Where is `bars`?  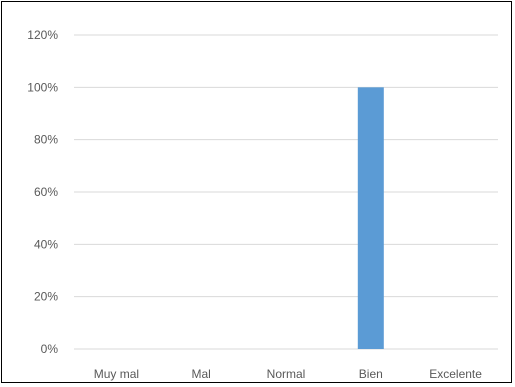 bars is located at coordinates (370, 218).